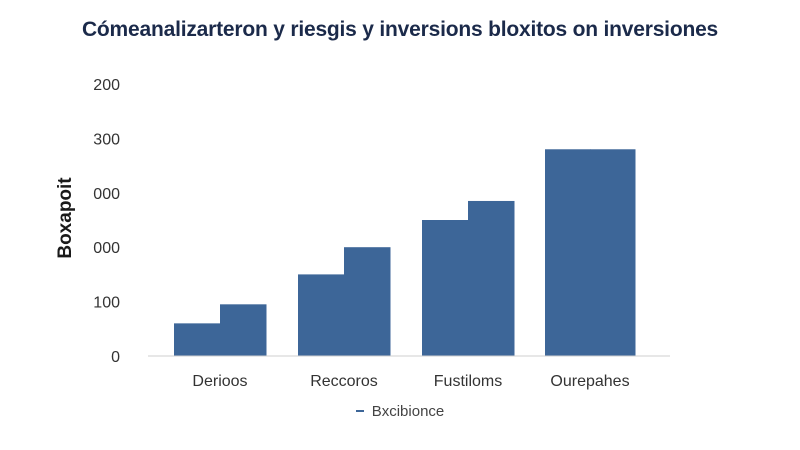  Describe the element at coordinates (106, 85) in the screenshot. I see `y-tick-label: 200` at that location.